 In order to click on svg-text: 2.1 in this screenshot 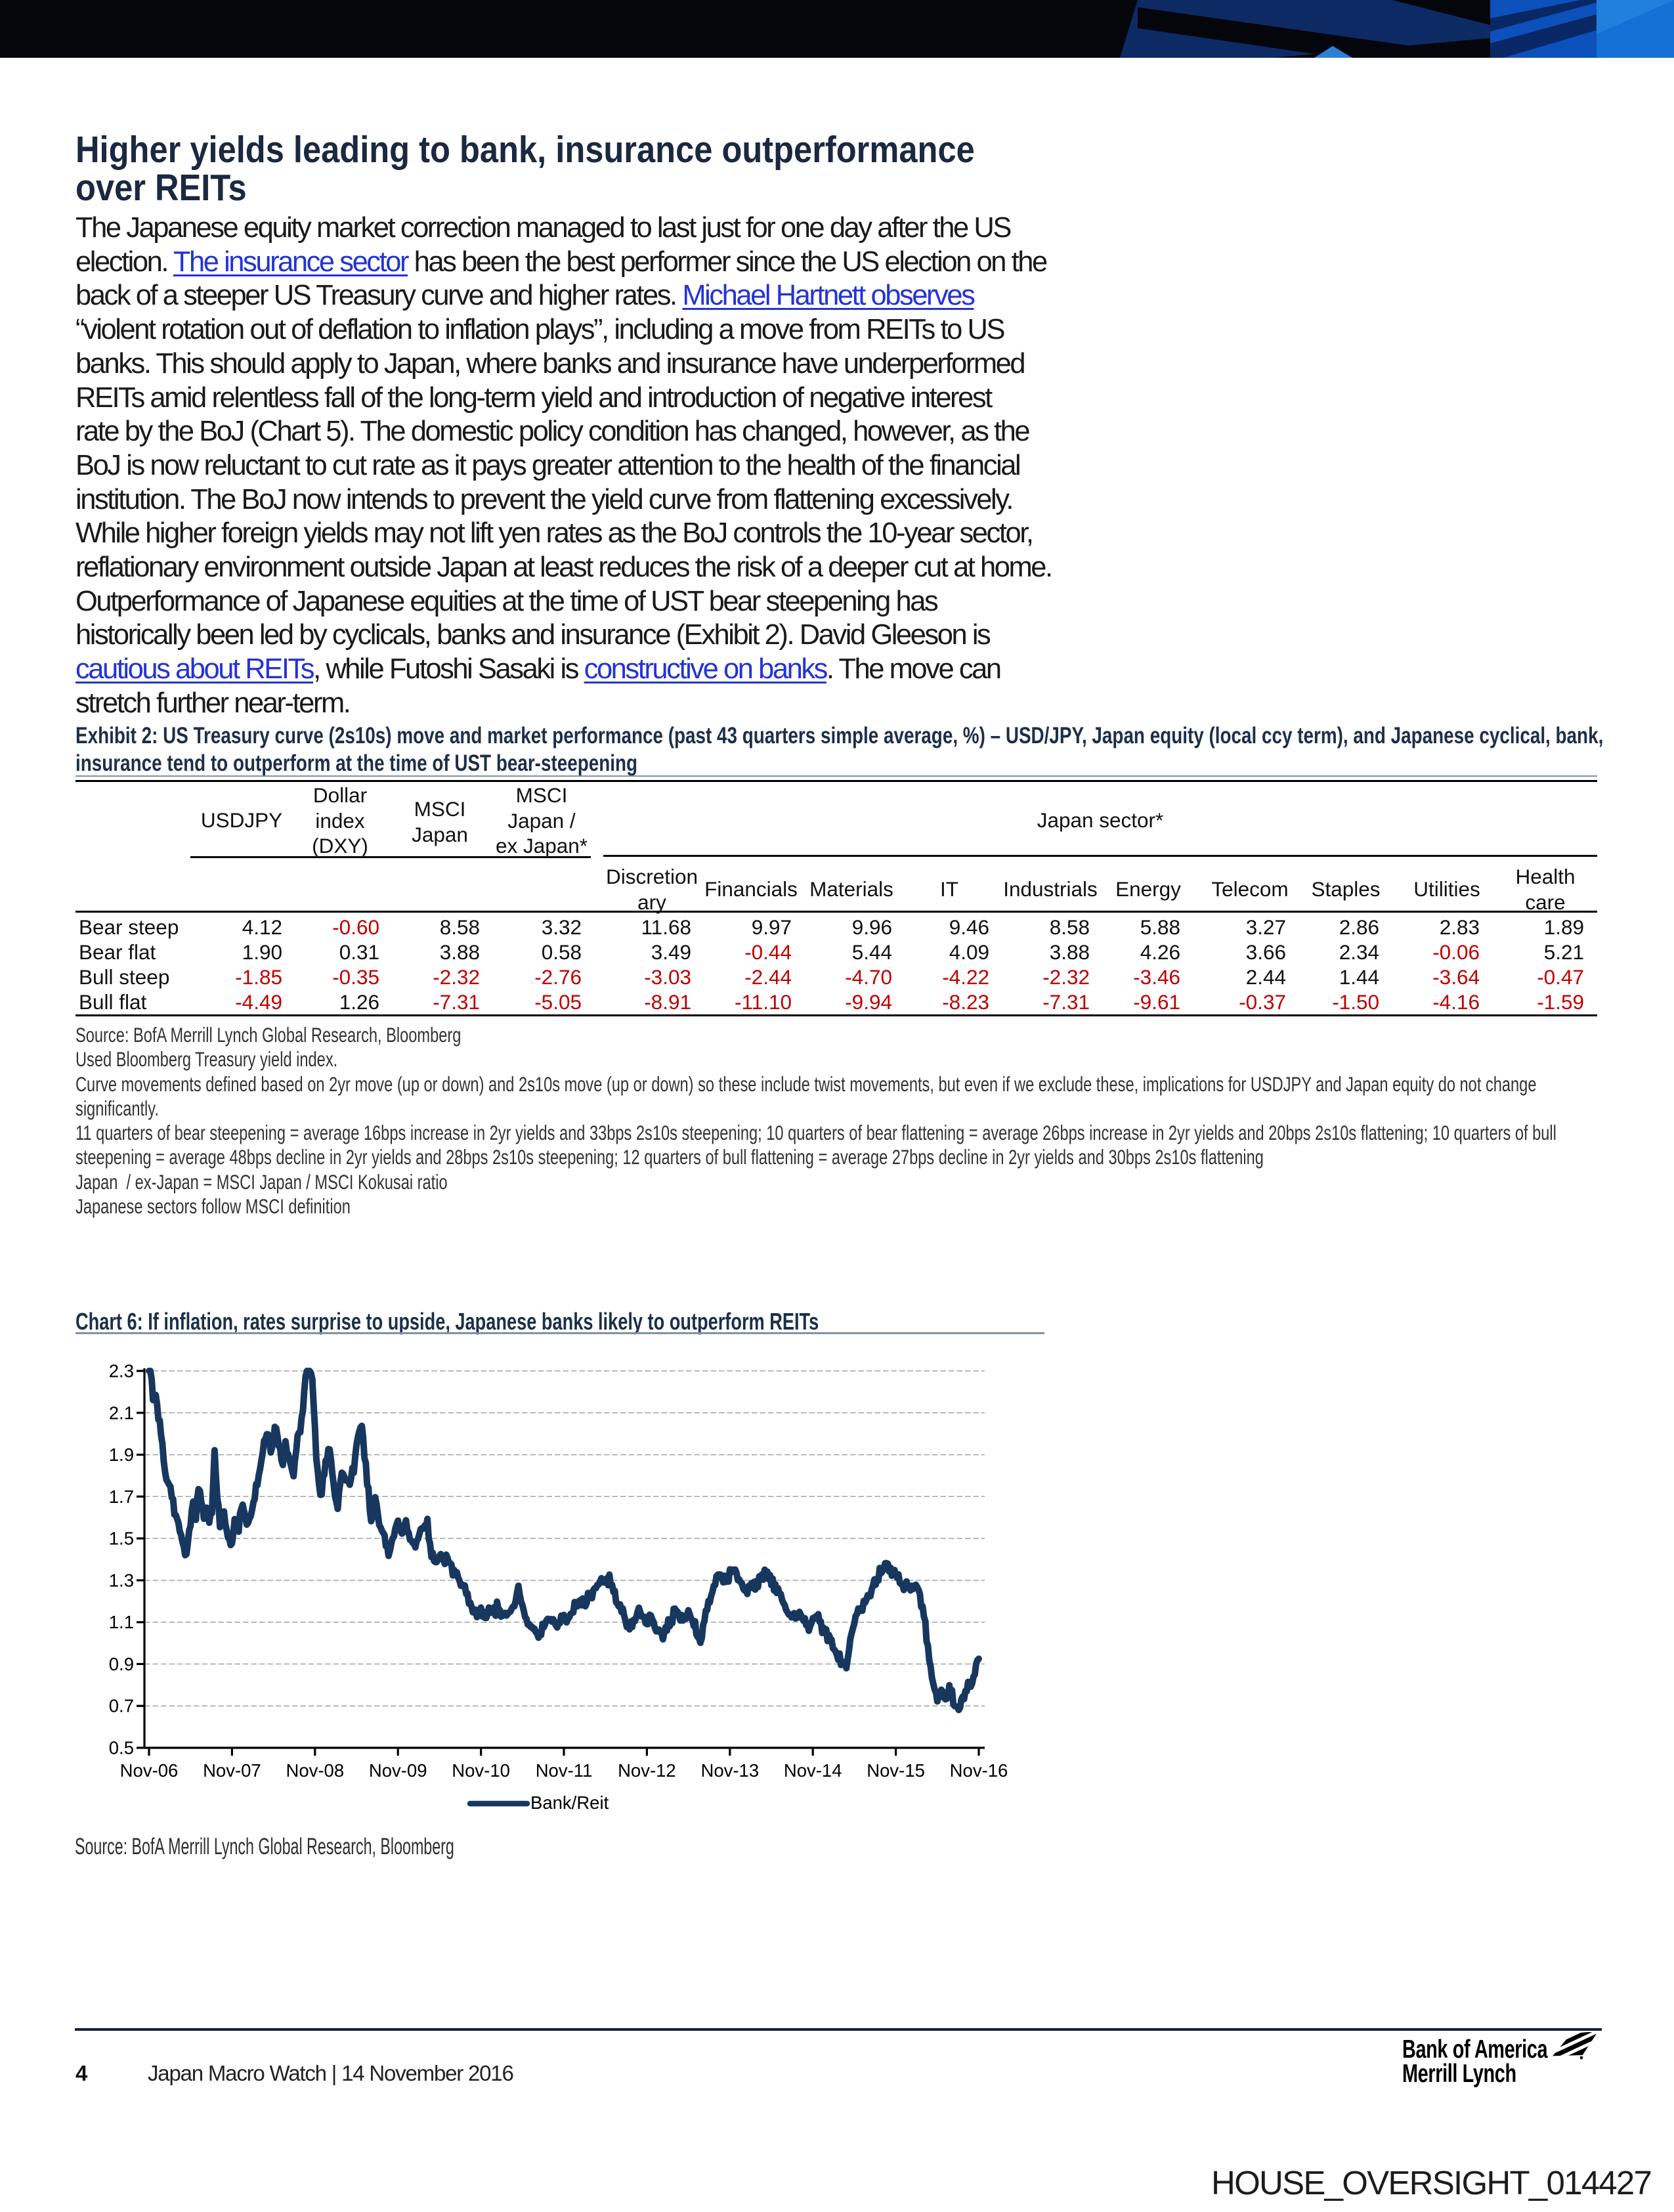, I will do `click(122, 1413)`.